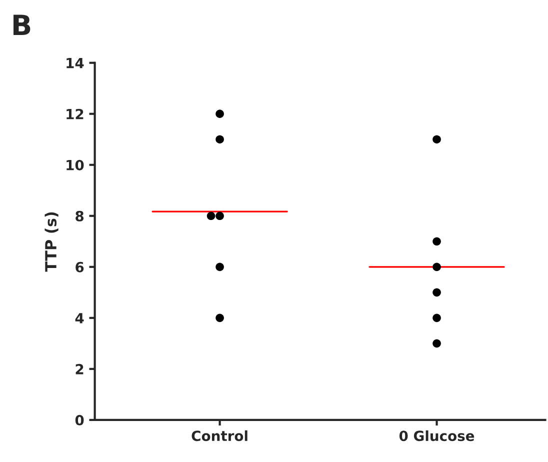 Image resolution: width=548 pixels, height=462 pixels. Describe the element at coordinates (75, 114) in the screenshot. I see `y-tick-label: 12` at that location.